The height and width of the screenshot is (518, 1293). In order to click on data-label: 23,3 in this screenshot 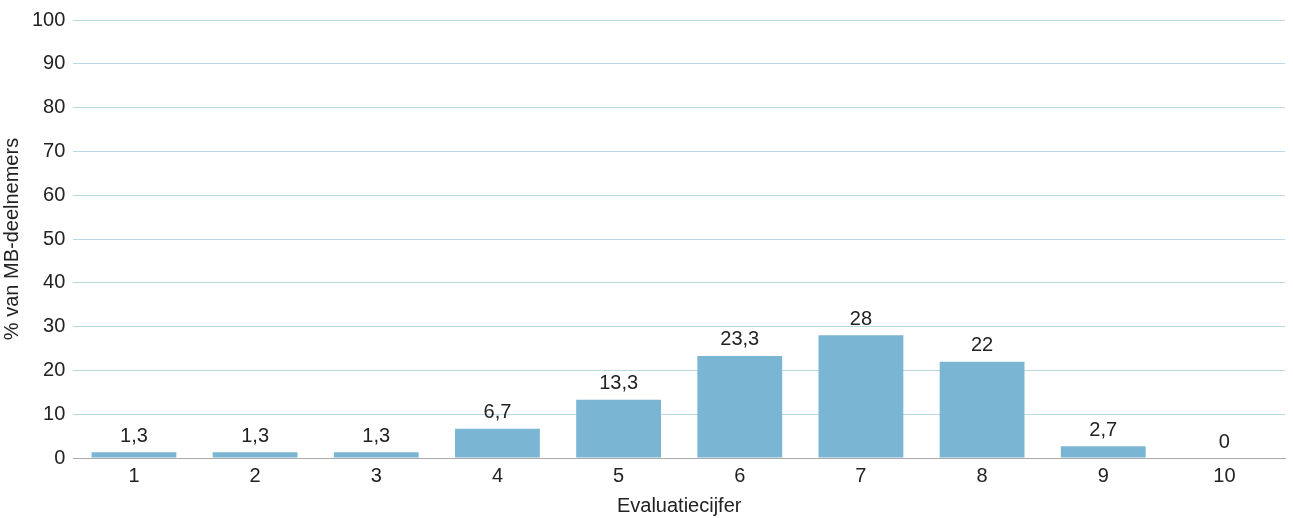, I will do `click(740, 338)`.